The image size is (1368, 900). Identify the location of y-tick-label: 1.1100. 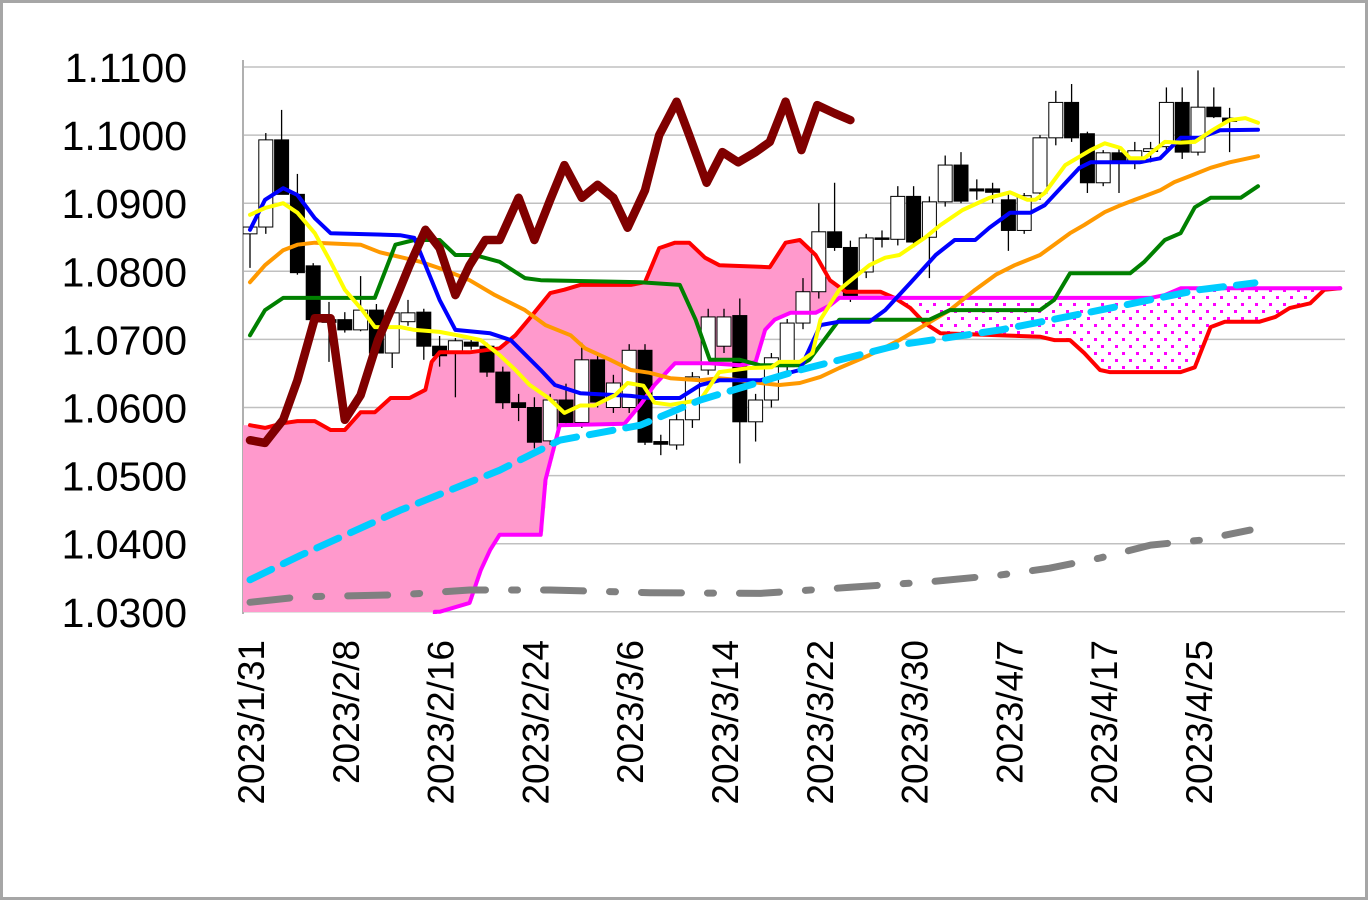
(126, 68).